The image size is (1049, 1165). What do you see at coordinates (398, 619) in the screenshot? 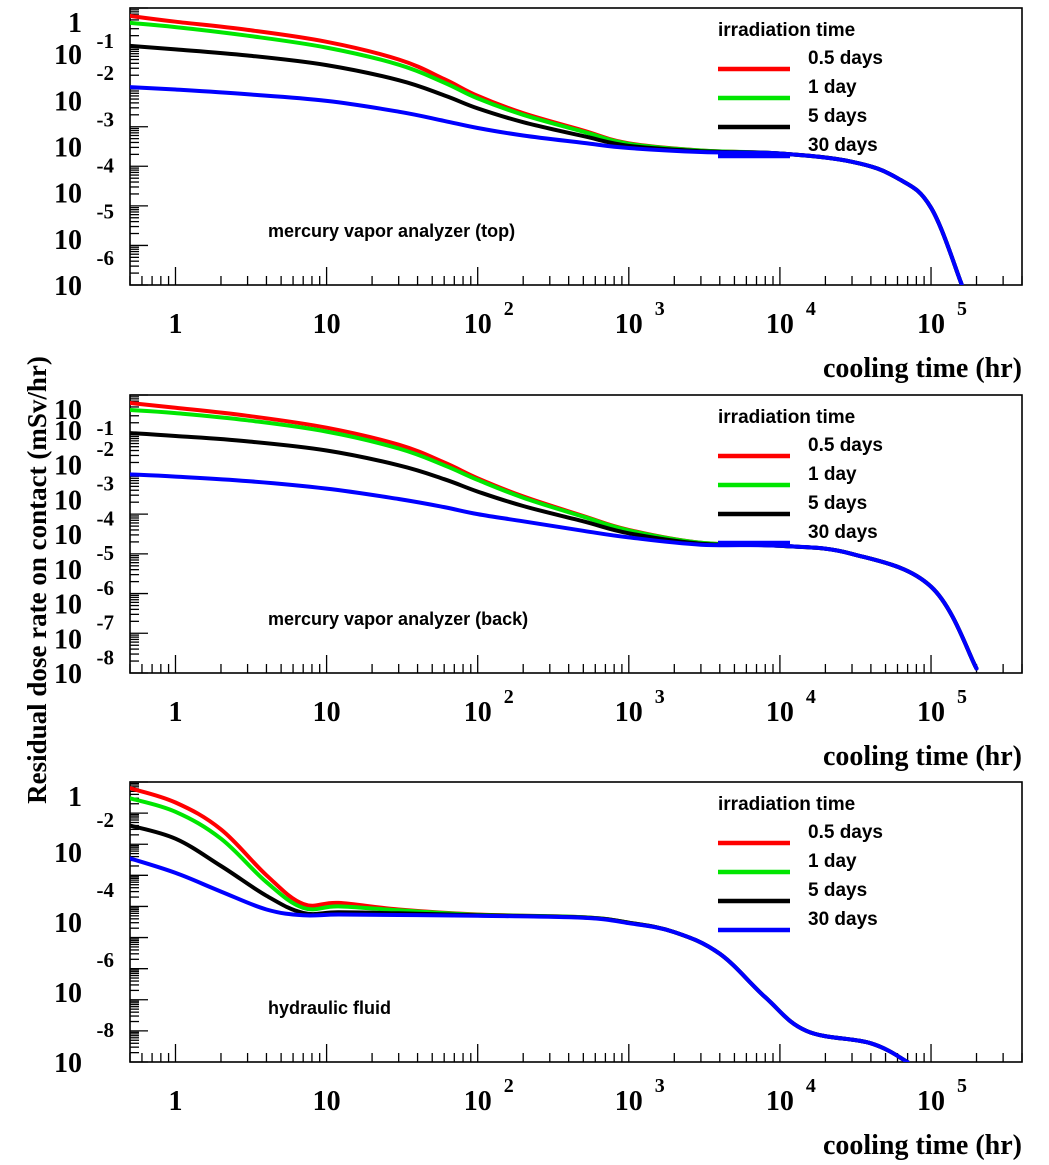
I see `panel-annotation: mercury vapor analyzer (back)` at bounding box center [398, 619].